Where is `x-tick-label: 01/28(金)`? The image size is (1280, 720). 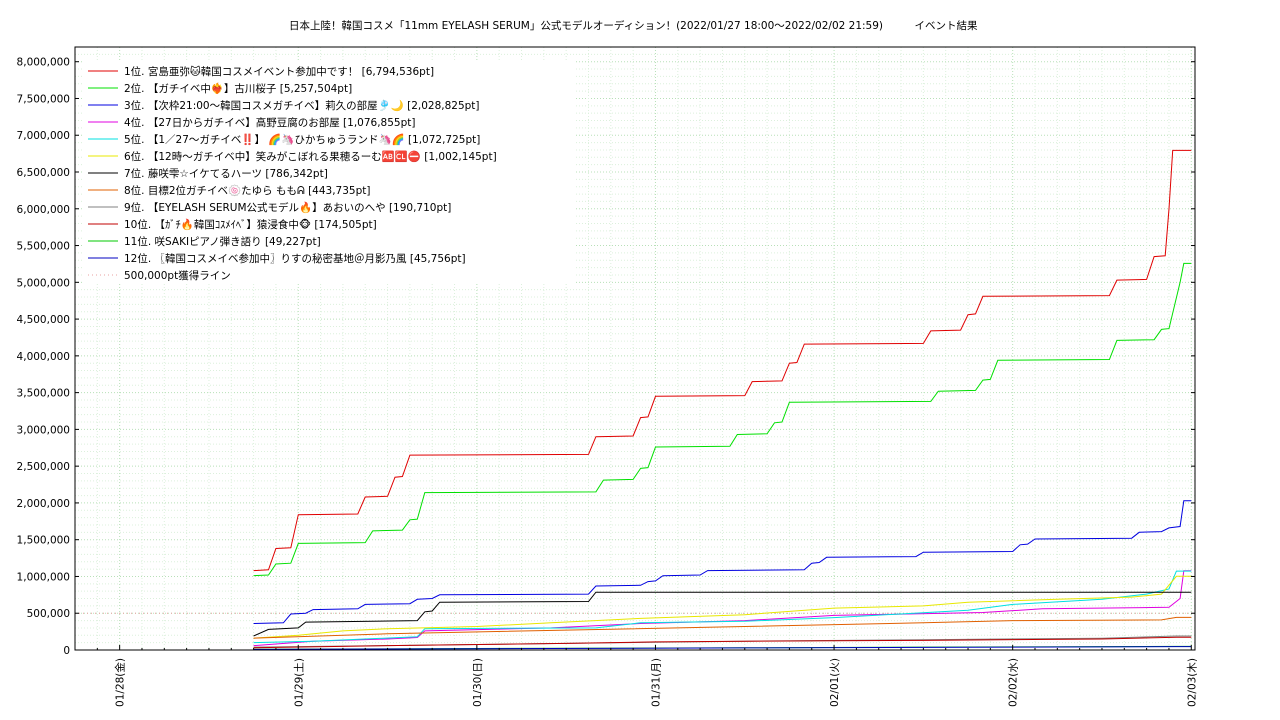
x-tick-label: 01/28(金) is located at coordinates (120, 682).